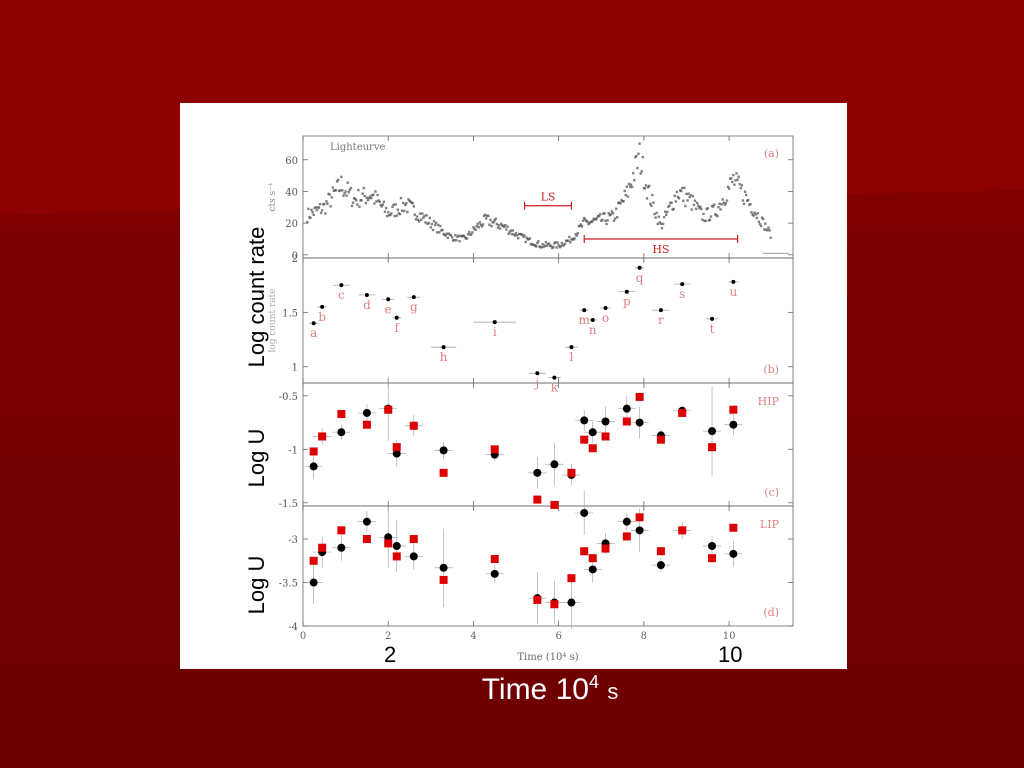  What do you see at coordinates (547, 657) in the screenshot?
I see `xaxis-label: Time (10⁴ s)` at bounding box center [547, 657].